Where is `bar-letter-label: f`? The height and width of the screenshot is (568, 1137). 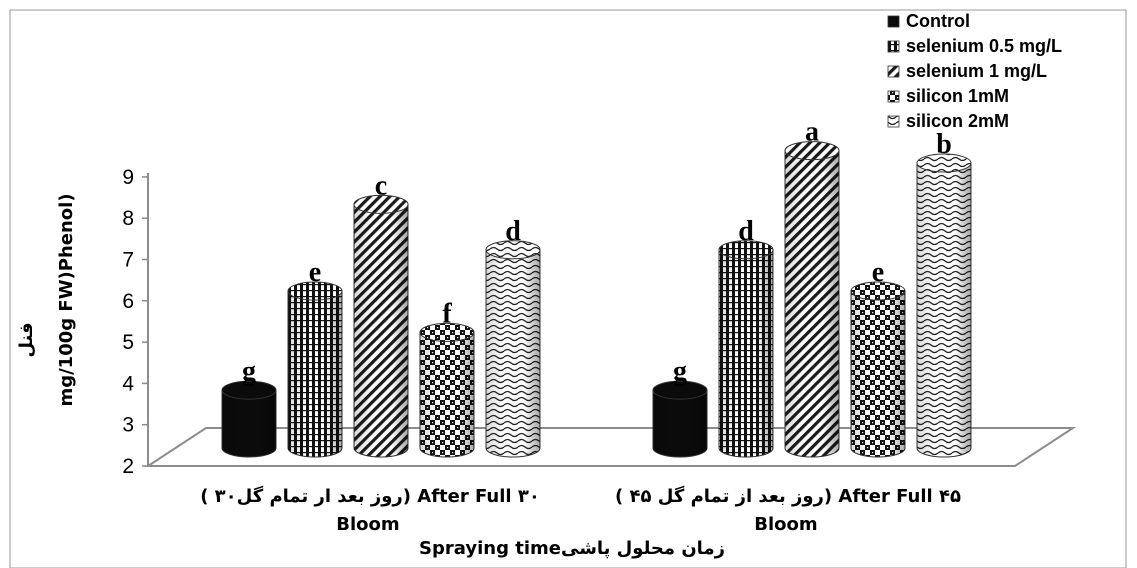 bar-letter-label: f is located at coordinates (447, 313).